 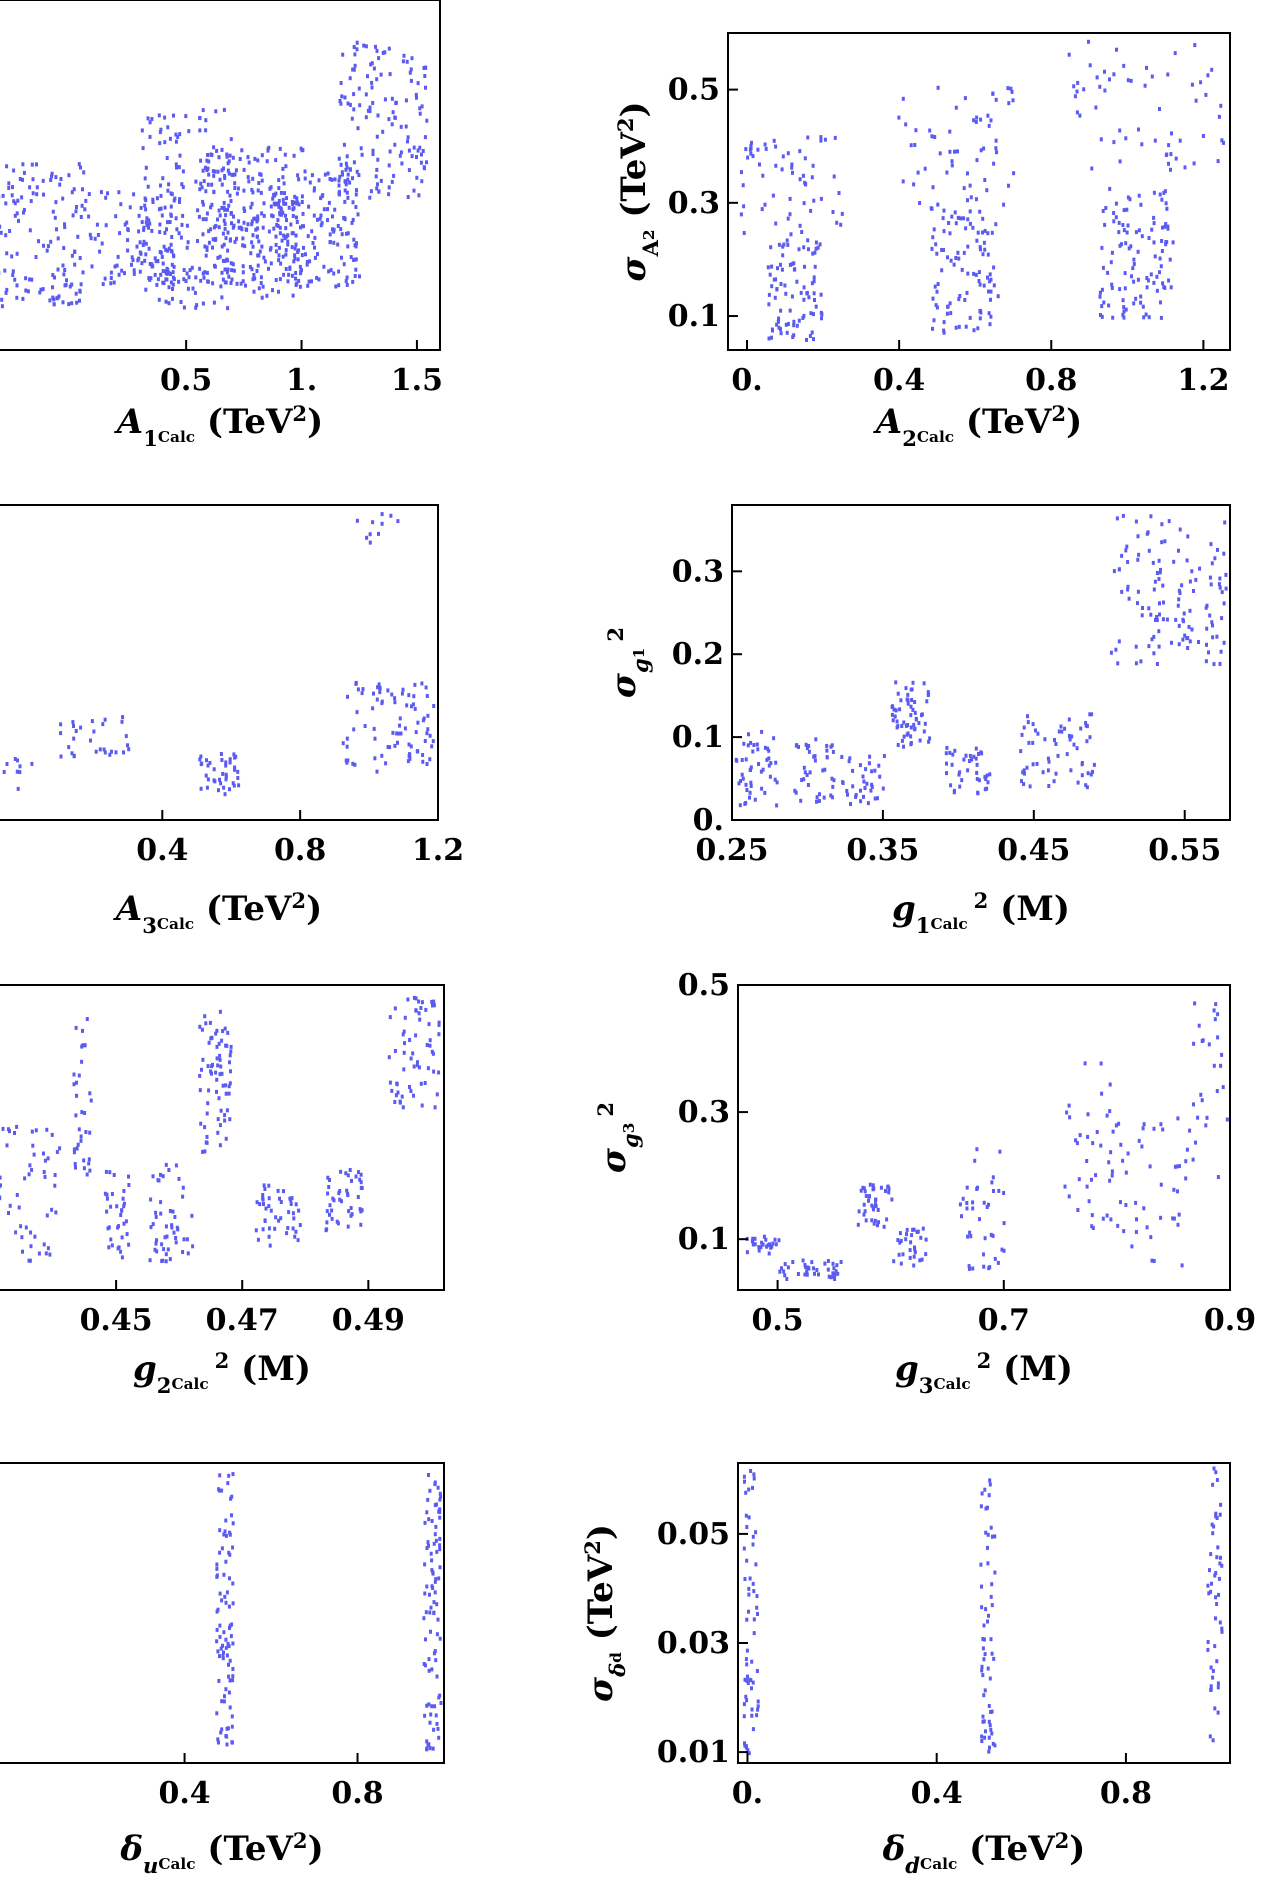 I want to click on points-A2, so click(x=982, y=190).